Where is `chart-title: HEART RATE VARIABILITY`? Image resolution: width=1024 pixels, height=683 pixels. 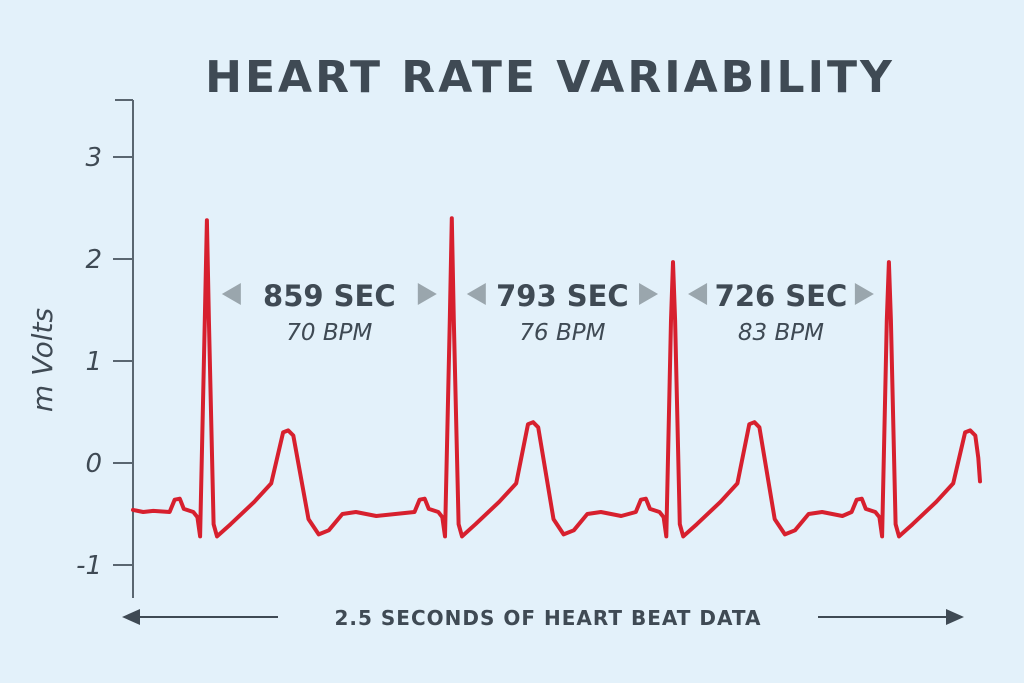 chart-title: HEART RATE VARIABILITY is located at coordinates (550, 77).